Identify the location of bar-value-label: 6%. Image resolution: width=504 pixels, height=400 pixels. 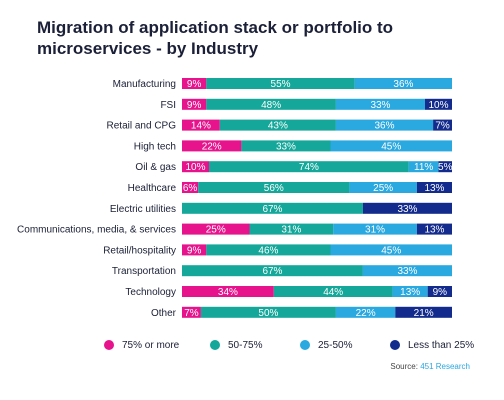
(190, 188).